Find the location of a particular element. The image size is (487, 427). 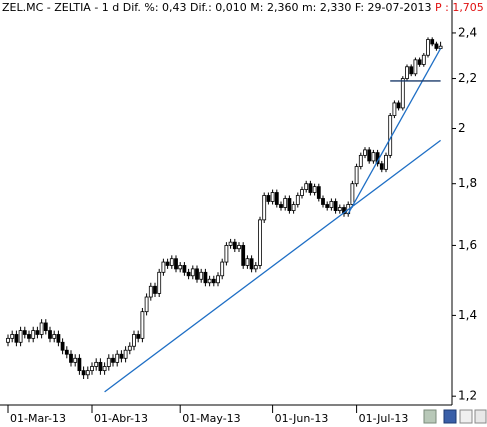

price-label: P : 1,705 is located at coordinates (459, 7).